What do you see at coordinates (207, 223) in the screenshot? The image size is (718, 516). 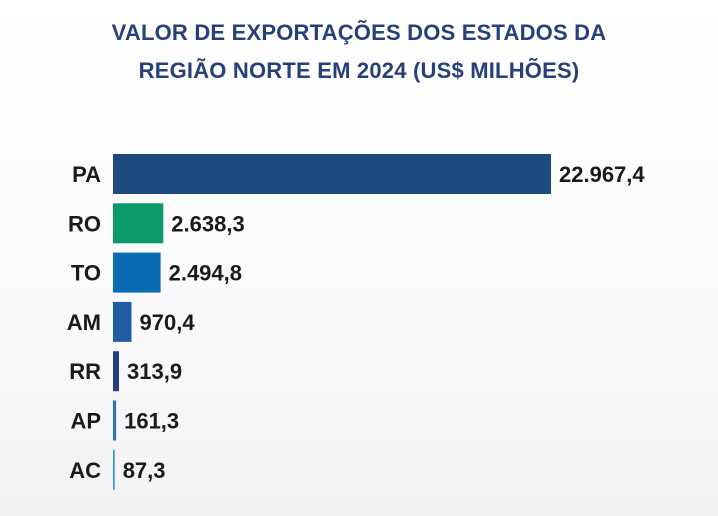 I see `value-label-ro: 2.638,3` at bounding box center [207, 223].